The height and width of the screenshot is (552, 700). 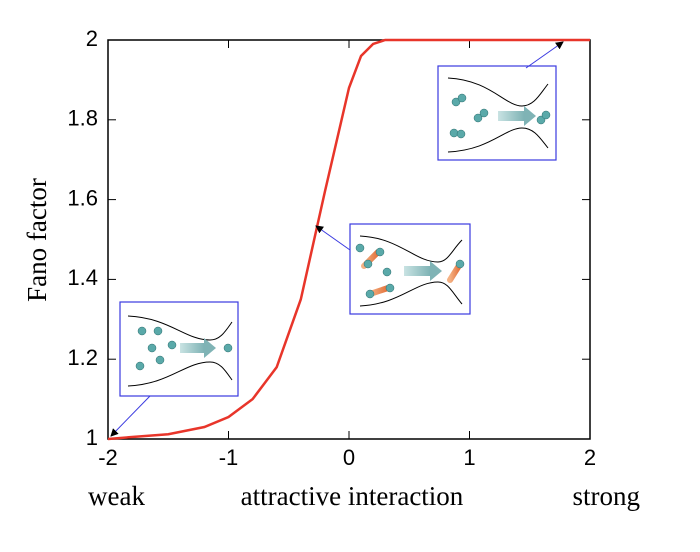 I want to click on x-tick-label: 0, so click(x=349, y=457).